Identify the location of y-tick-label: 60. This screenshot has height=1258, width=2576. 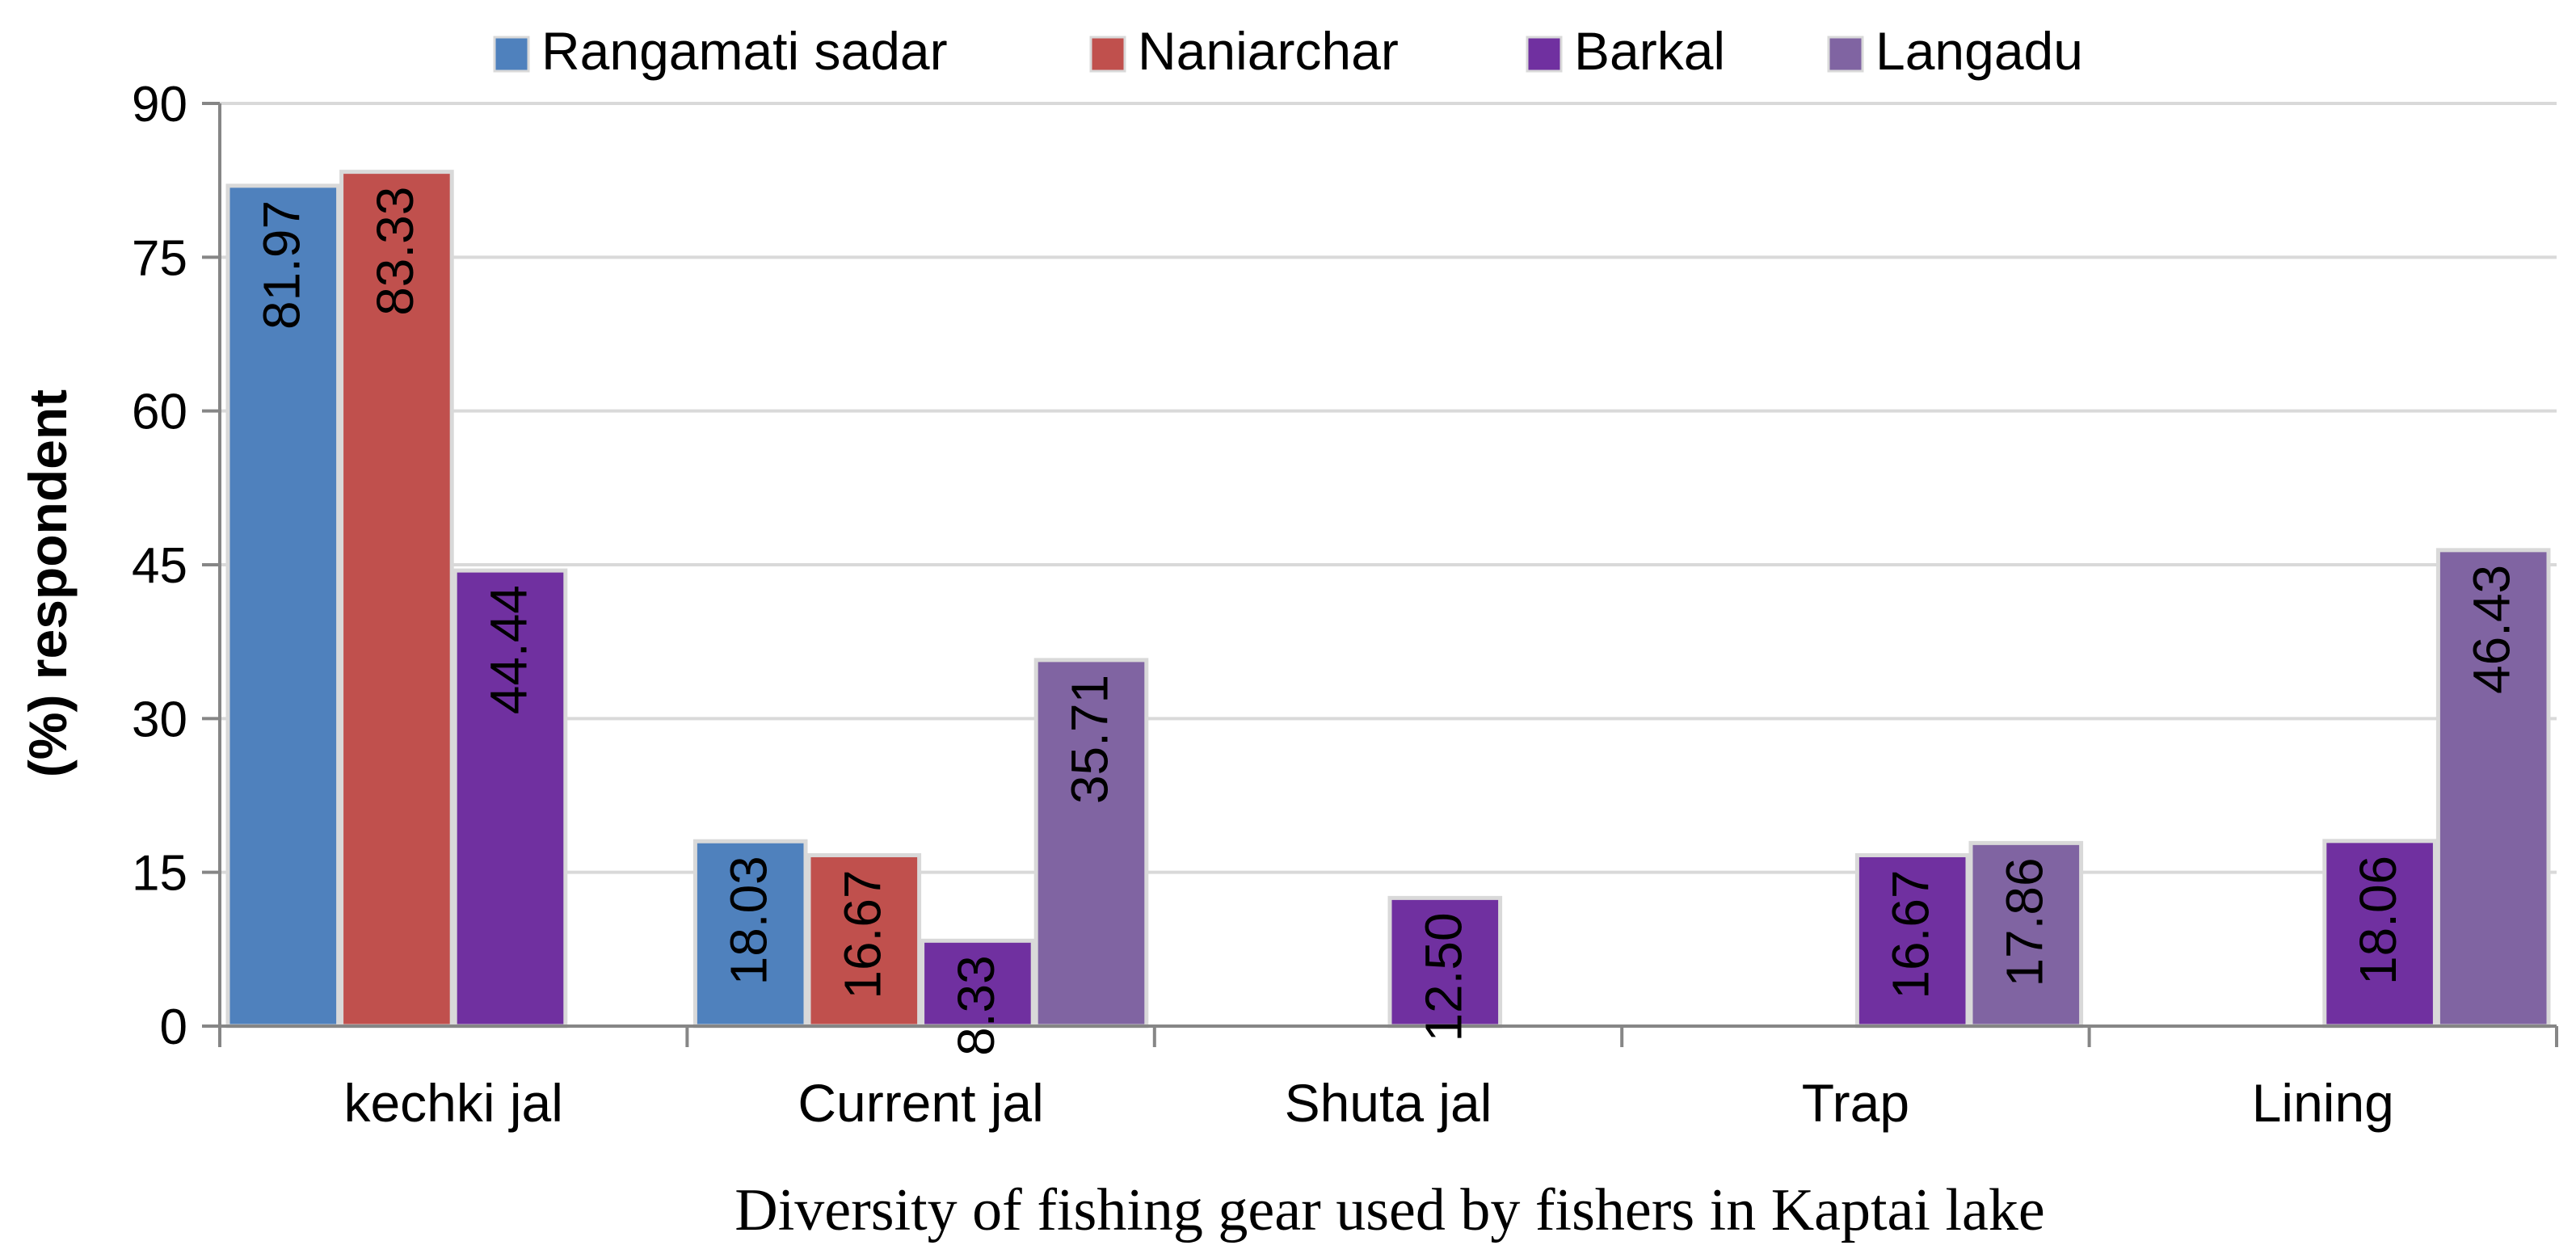
(159, 412).